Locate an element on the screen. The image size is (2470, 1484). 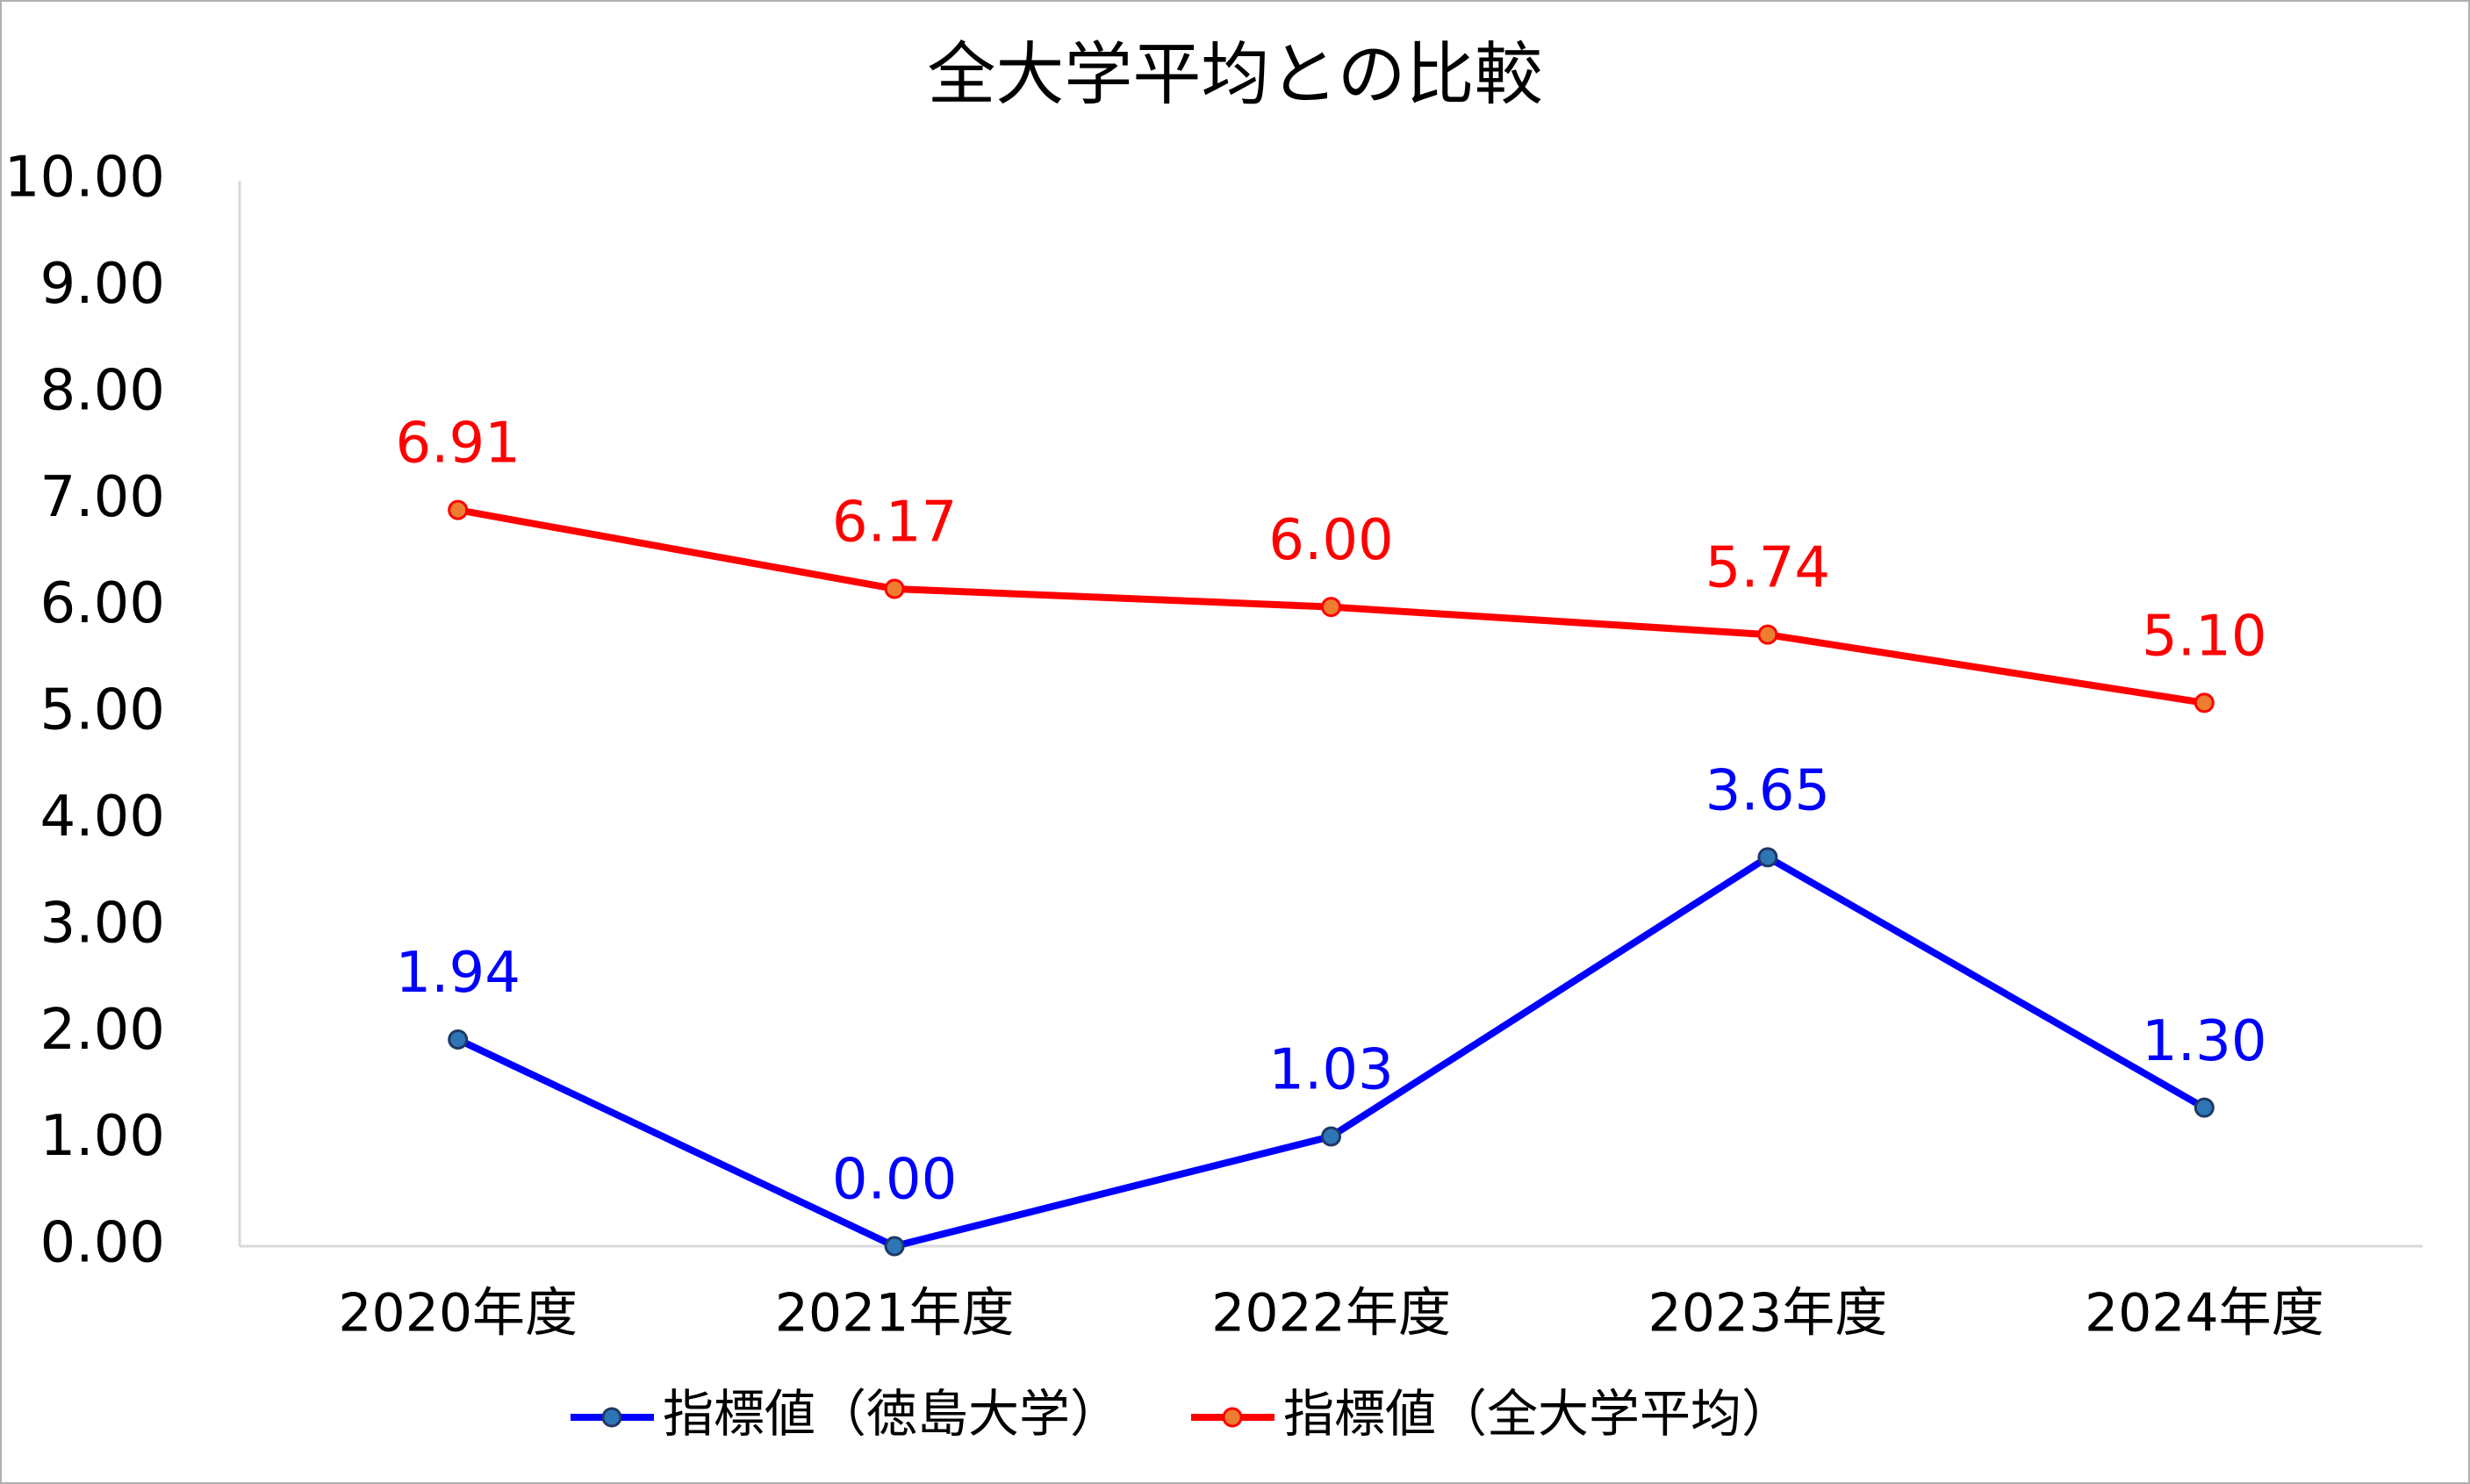
x-tick-label: 2023年度 is located at coordinates (1768, 1313).